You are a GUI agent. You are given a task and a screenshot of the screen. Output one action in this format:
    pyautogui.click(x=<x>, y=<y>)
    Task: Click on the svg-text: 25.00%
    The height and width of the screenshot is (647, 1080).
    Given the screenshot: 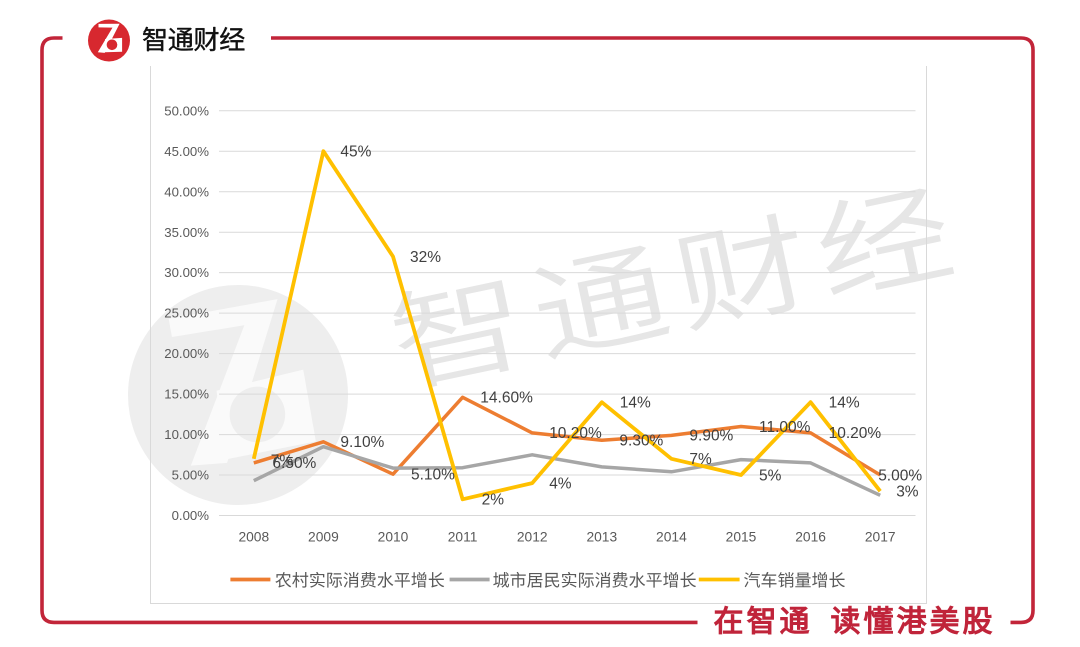 What is the action you would take?
    pyautogui.click(x=186, y=313)
    